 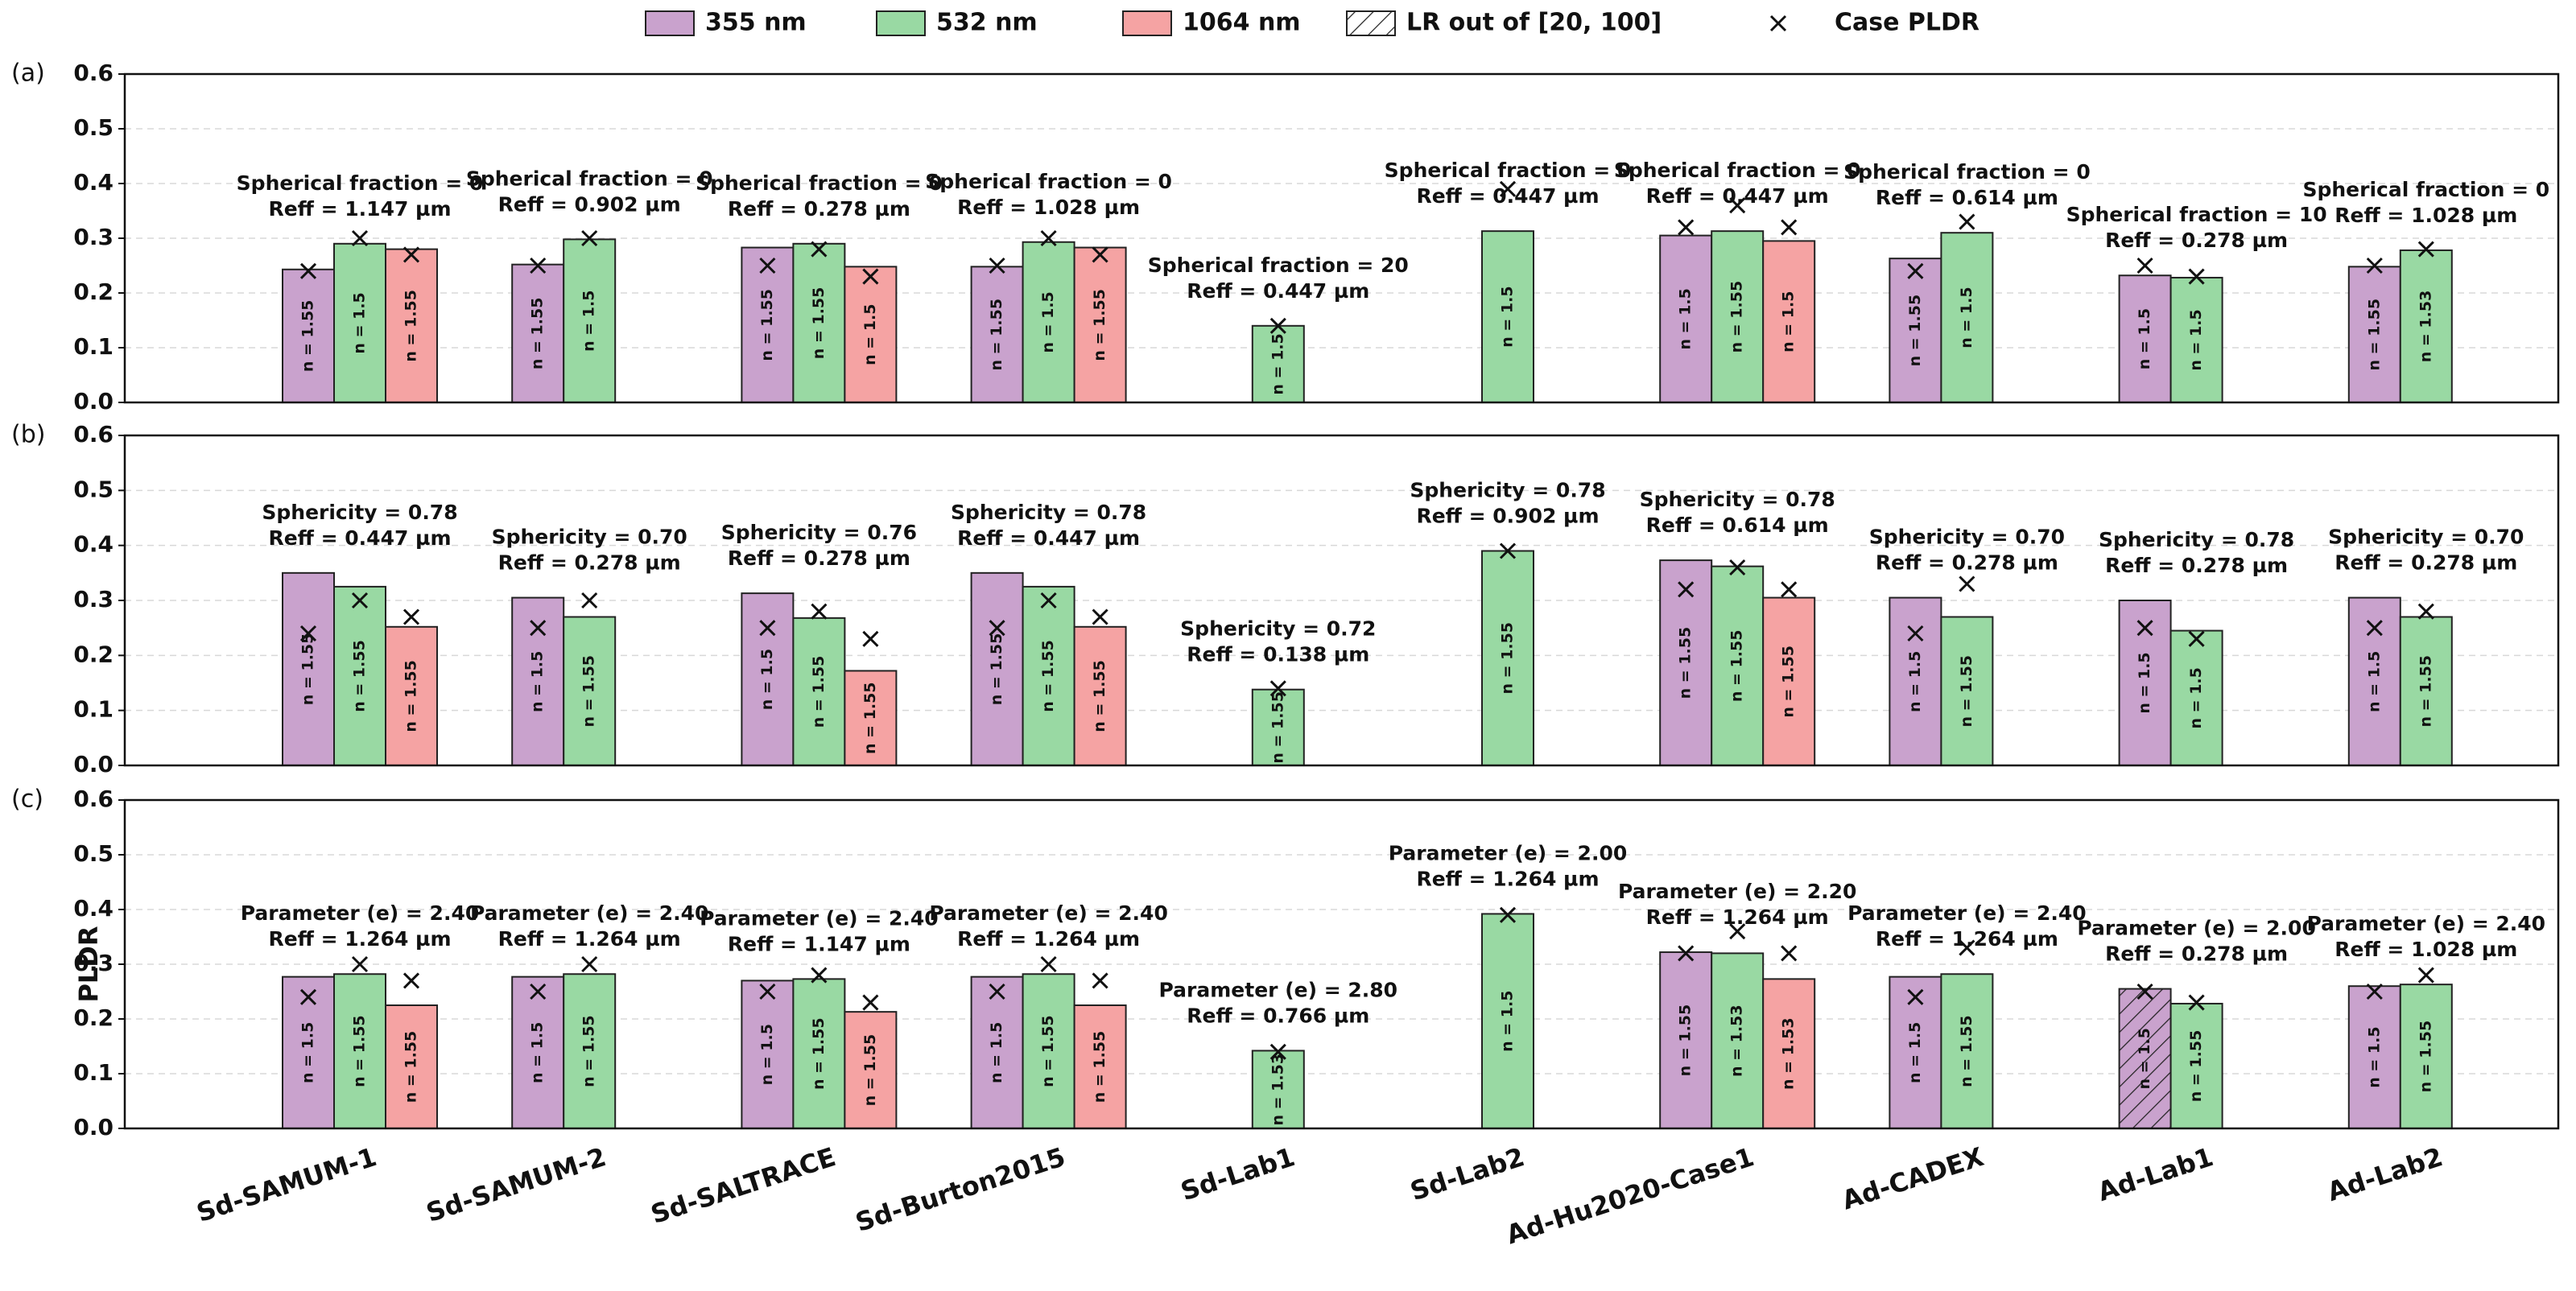 I want to click on y-tick-label: 0.2, so click(x=93, y=1017).